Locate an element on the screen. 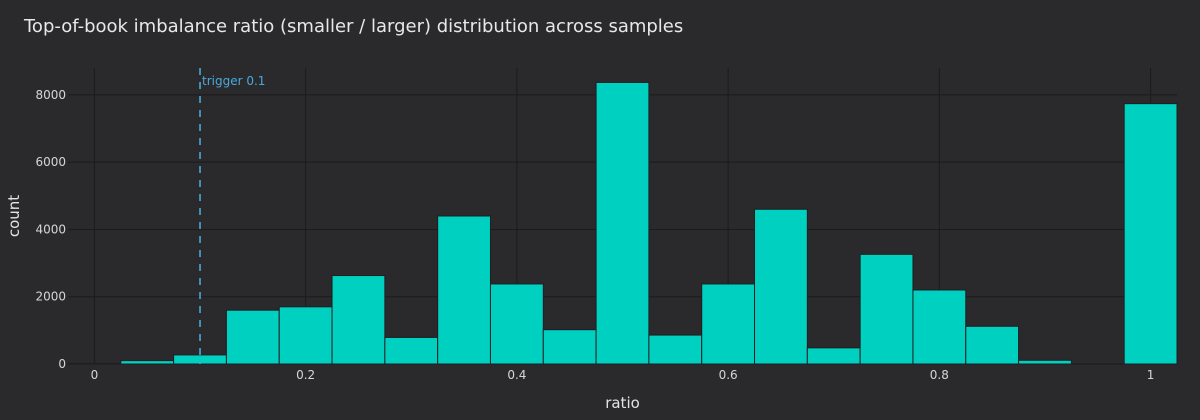 The image size is (1200, 420). annotations: trigger 0.1 is located at coordinates (232, 216).